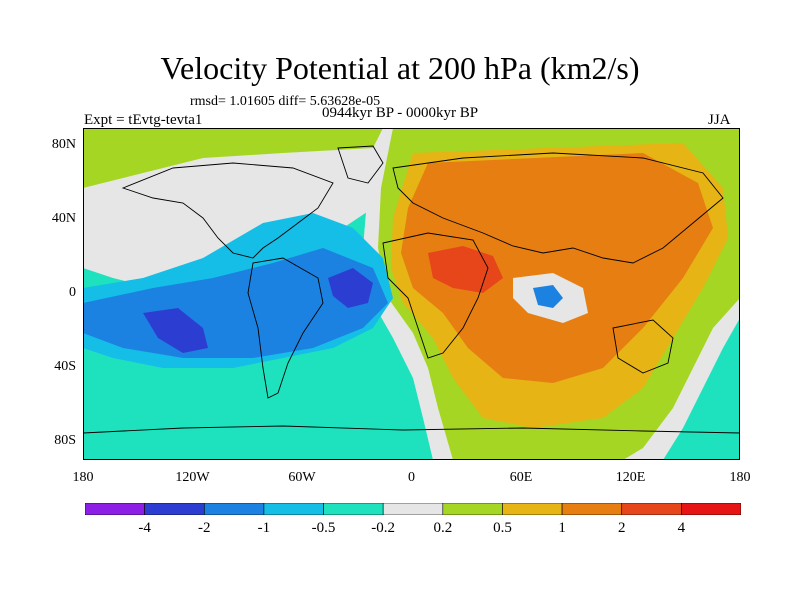  I want to click on season-label: JJA, so click(719, 120).